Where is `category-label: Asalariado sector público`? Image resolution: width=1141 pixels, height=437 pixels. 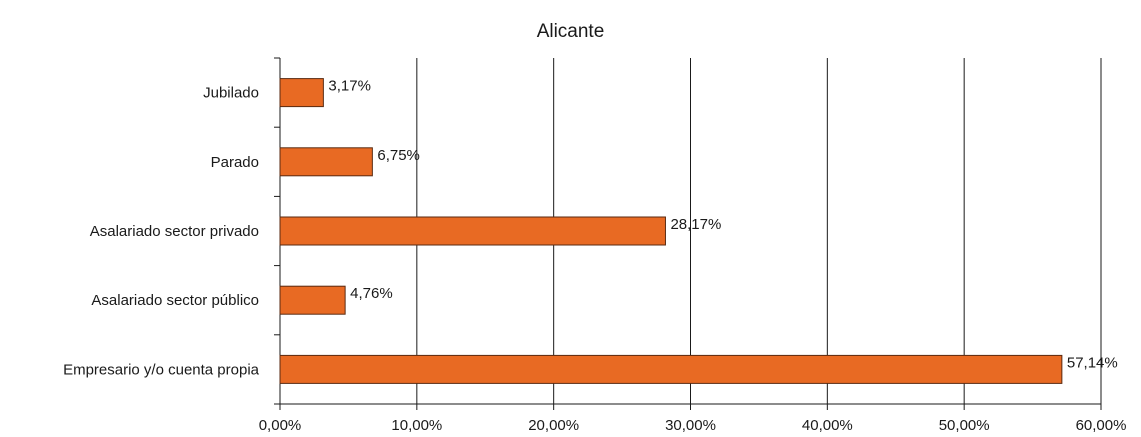 category-label: Asalariado sector público is located at coordinates (175, 300).